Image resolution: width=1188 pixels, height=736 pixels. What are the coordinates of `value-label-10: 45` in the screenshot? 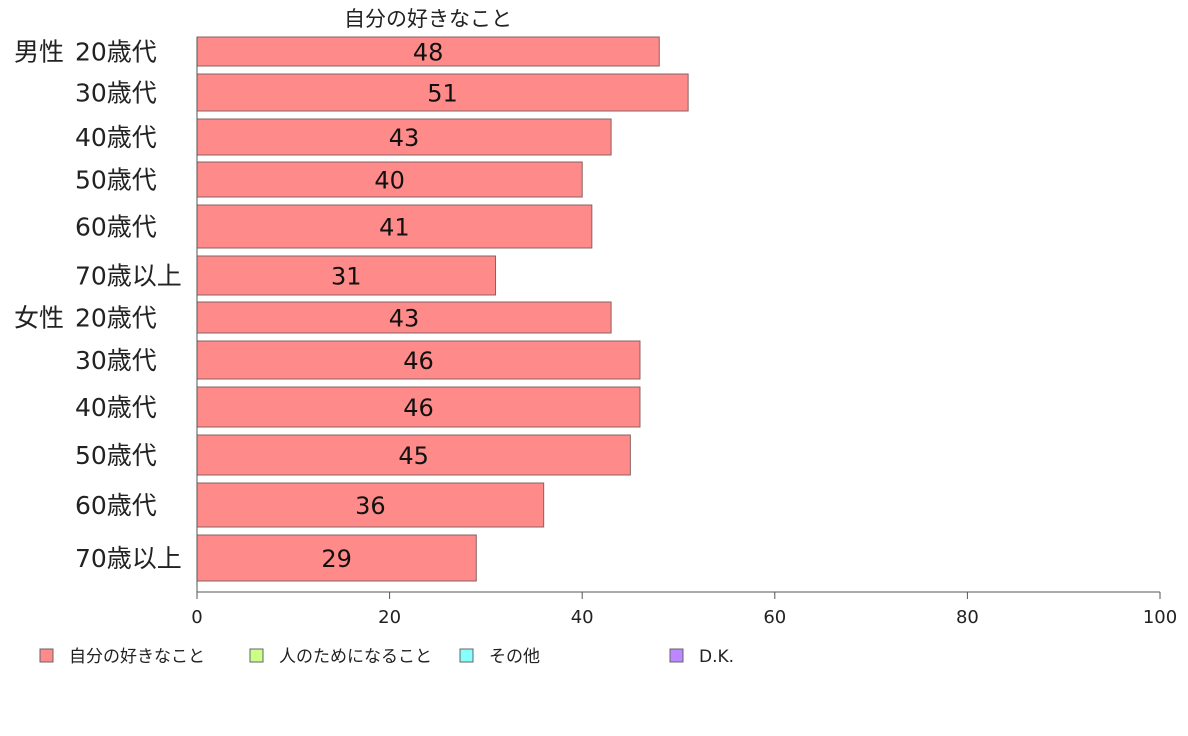 It's located at (413, 456).